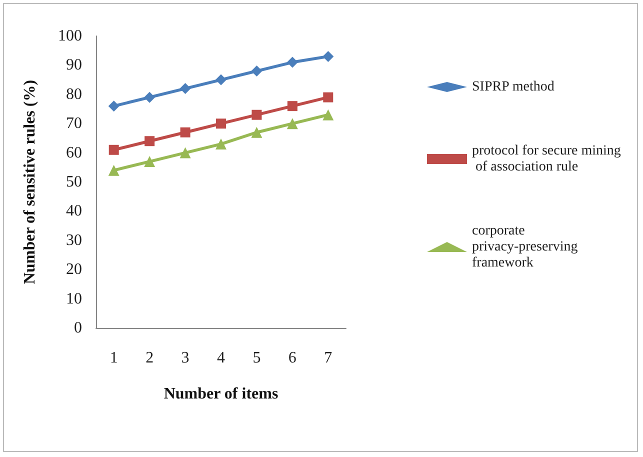 Image resolution: width=643 pixels, height=457 pixels. Describe the element at coordinates (185, 358) in the screenshot. I see `x-tick-label: 3` at that location.